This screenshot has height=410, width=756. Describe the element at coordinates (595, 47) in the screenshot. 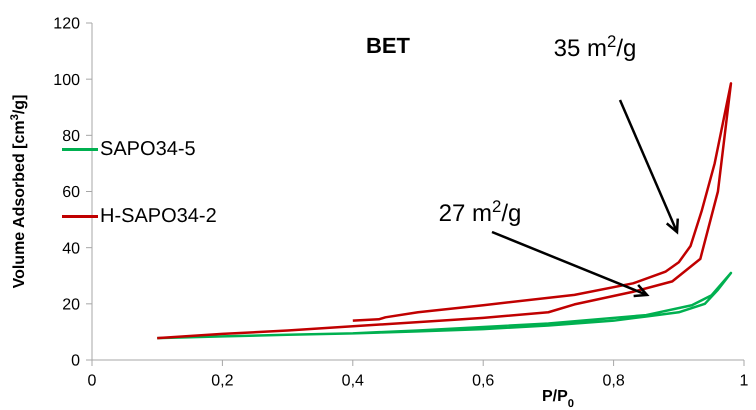

I see `annotation: 35 m$^{2}$/g` at that location.